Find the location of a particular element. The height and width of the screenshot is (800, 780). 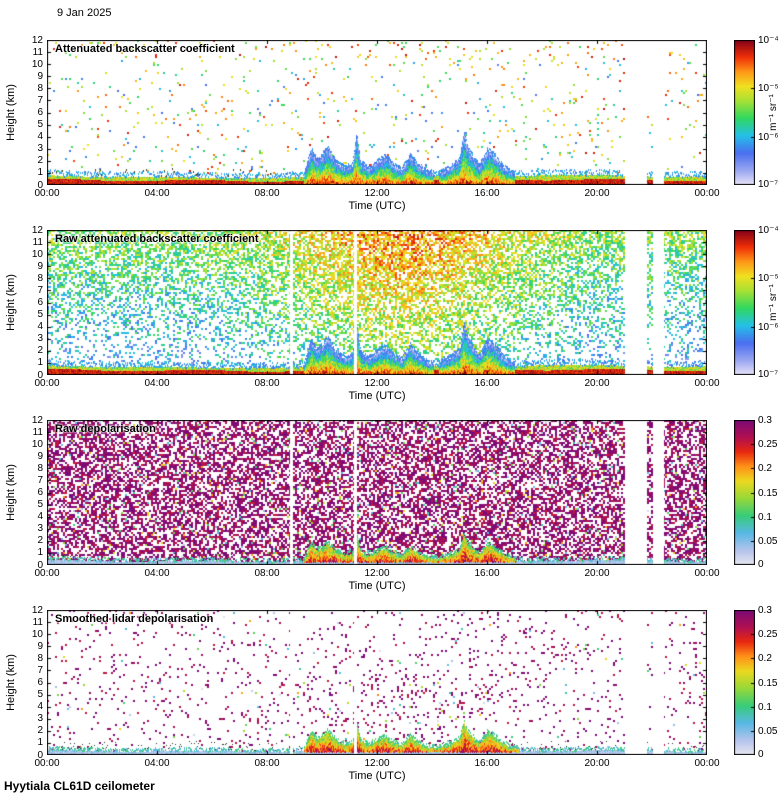

colorbar-tick-label: 0 is located at coordinates (761, 754).